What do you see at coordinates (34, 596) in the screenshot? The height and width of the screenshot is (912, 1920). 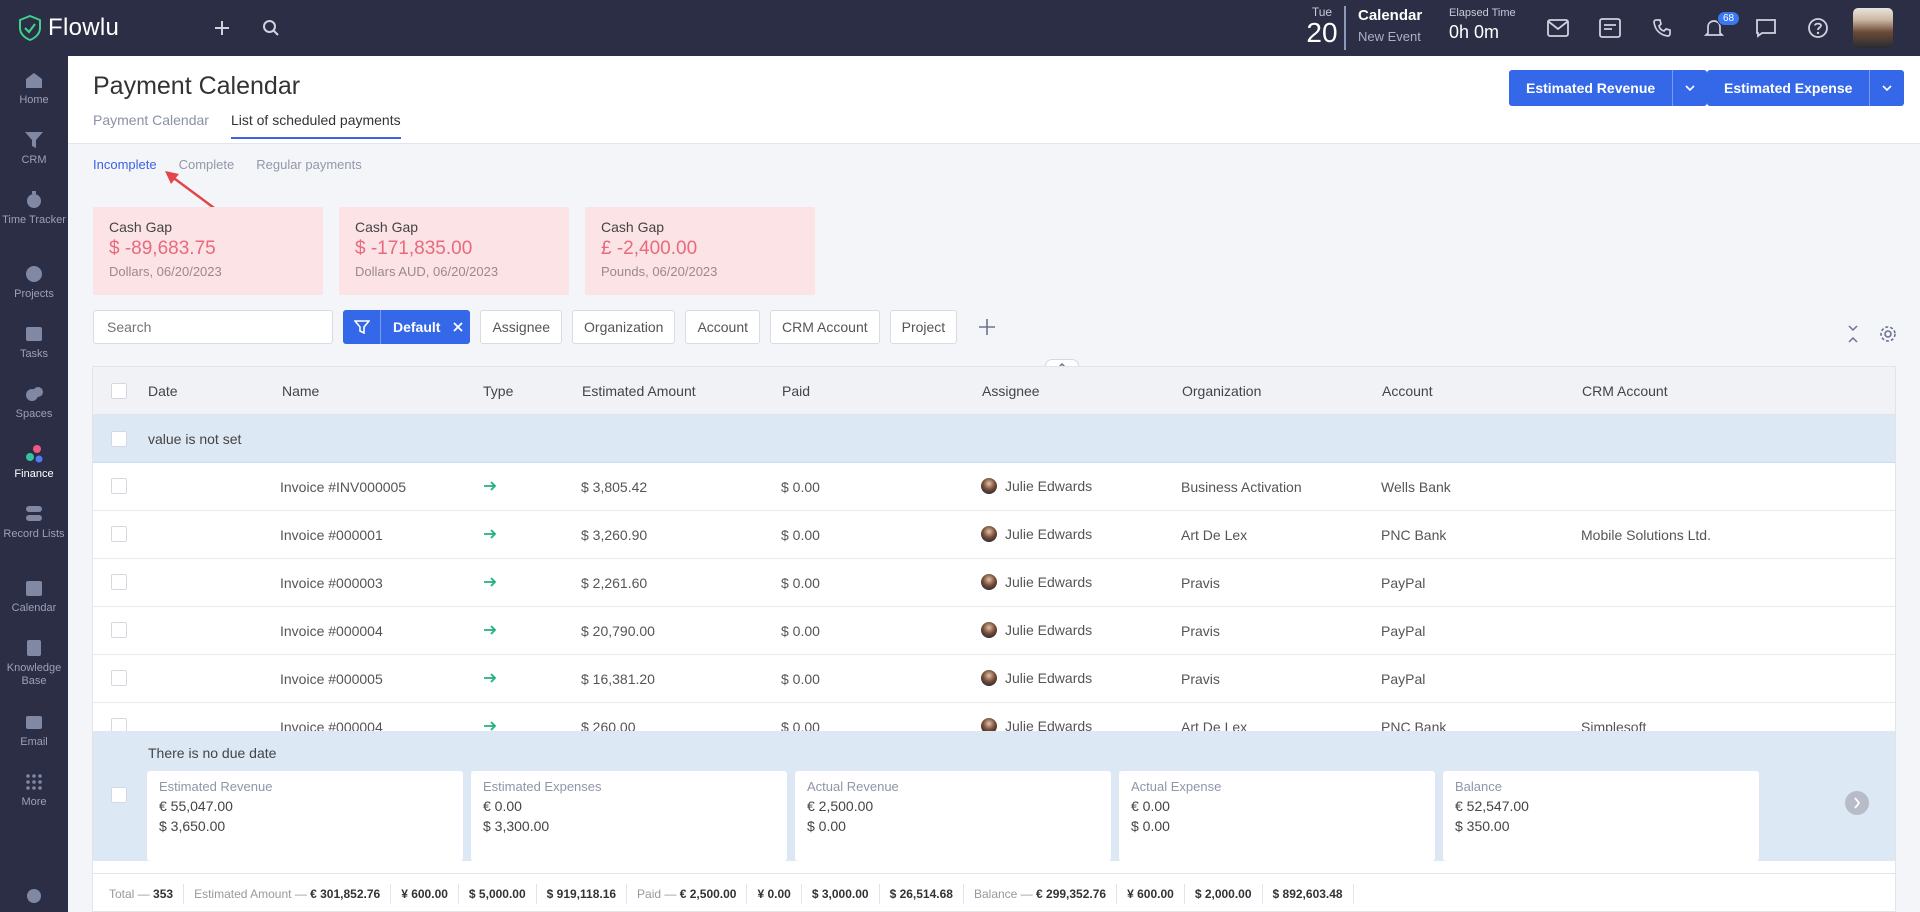 I see `sidebar-item-calendar: Calendar` at bounding box center [34, 596].